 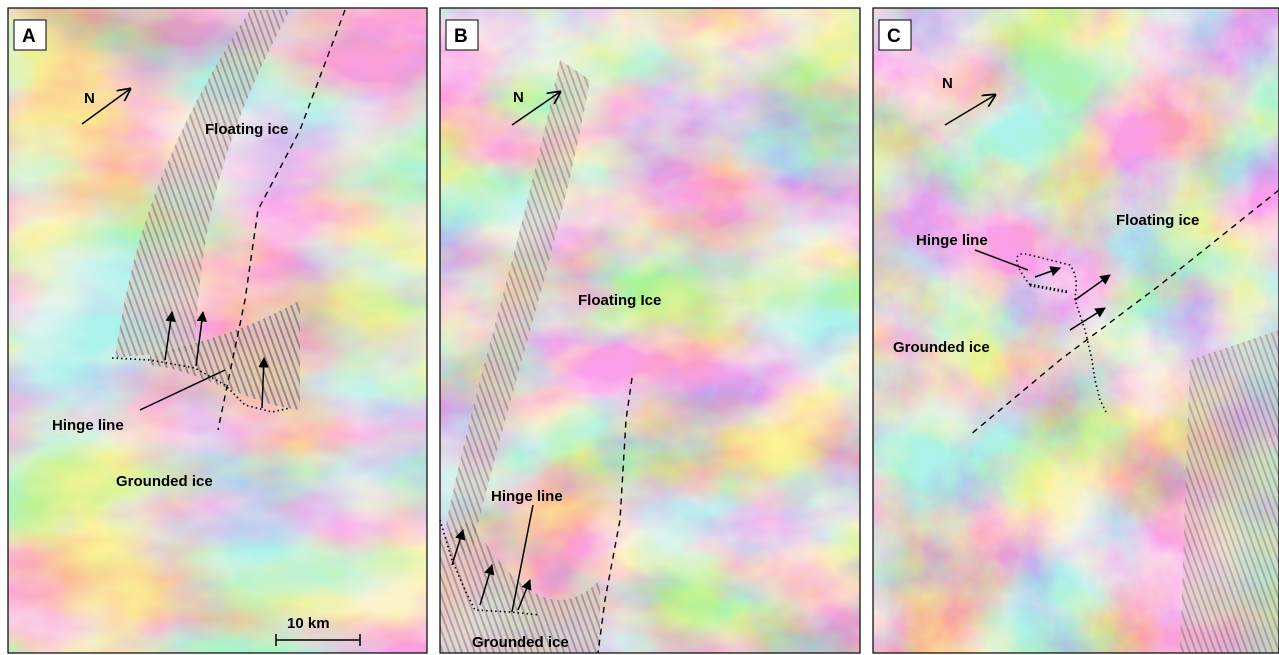 I want to click on panel-letter: C, so click(x=894, y=36).